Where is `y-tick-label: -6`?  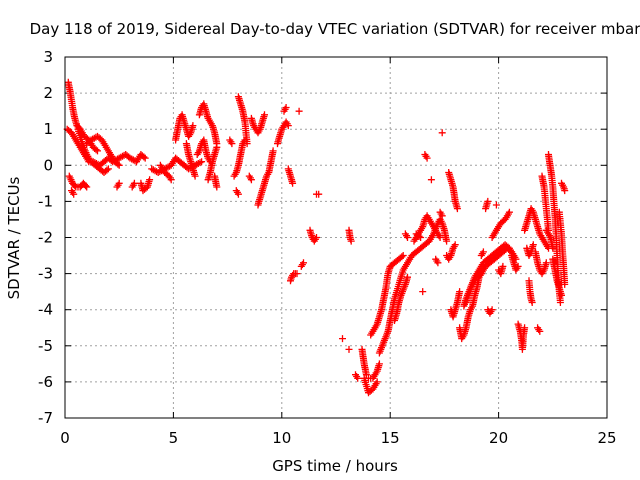 y-tick-label: -6 is located at coordinates (45, 382).